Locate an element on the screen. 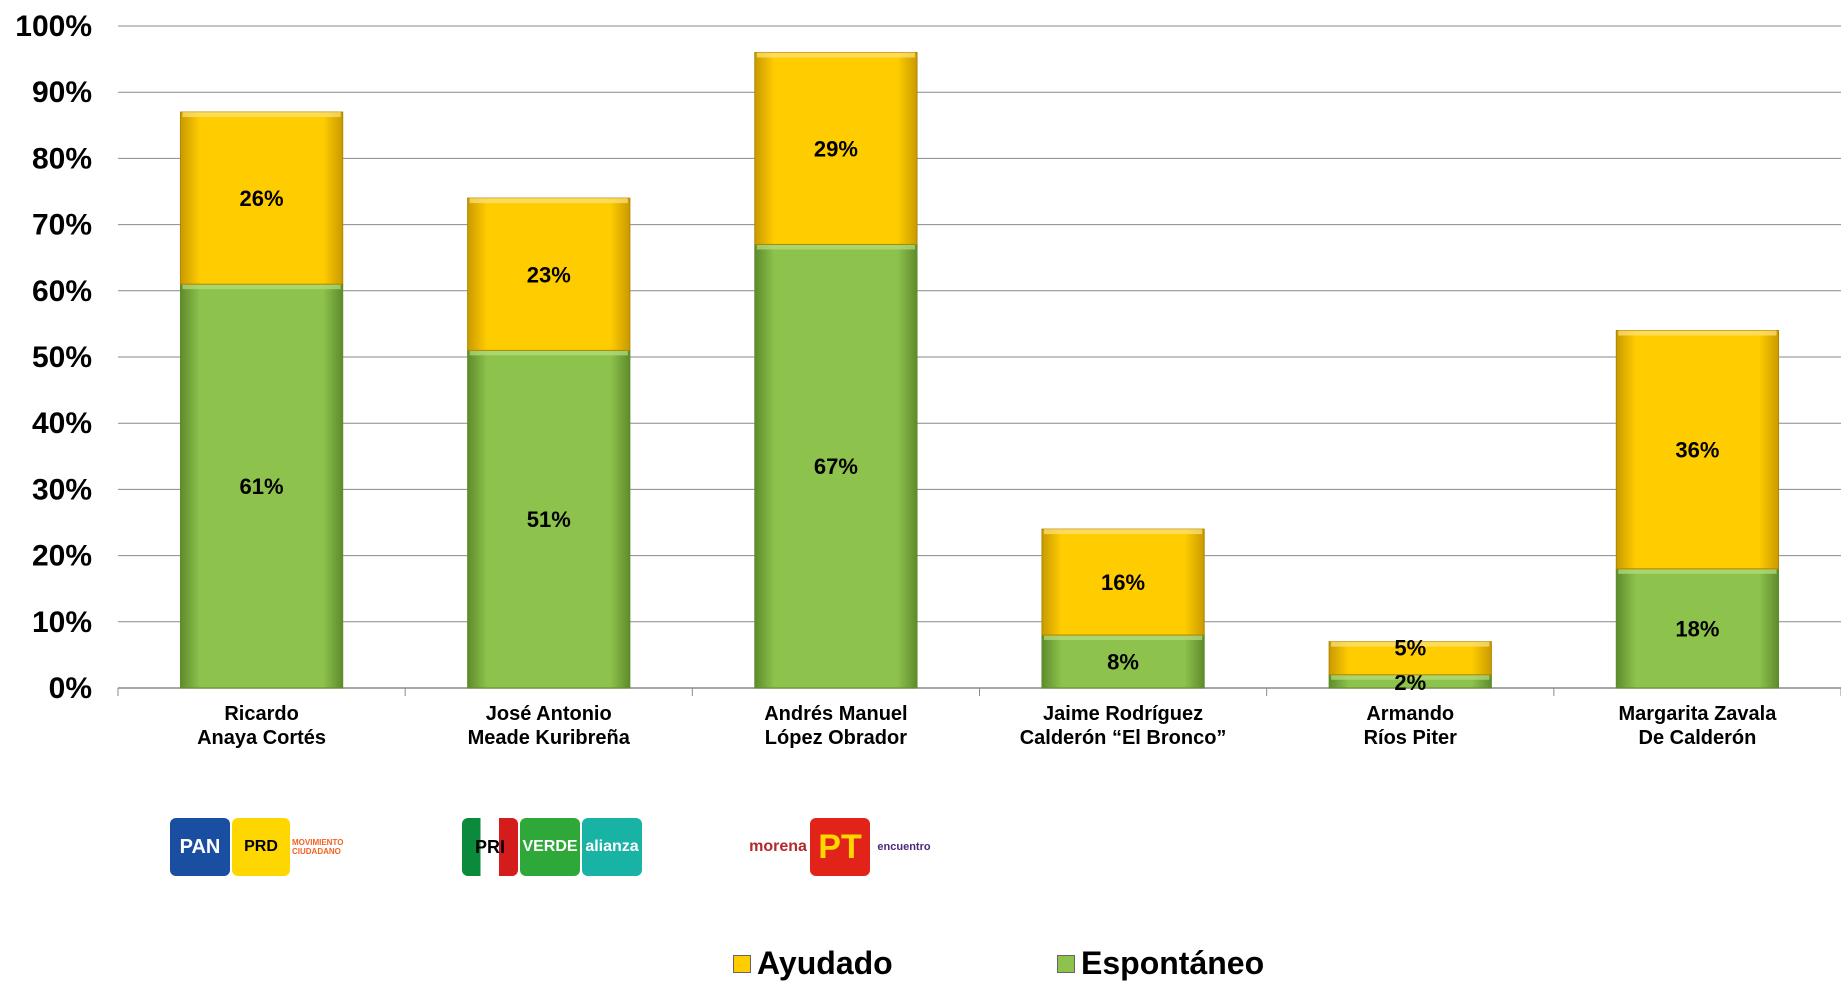  y-tick-label: 20% is located at coordinates (62, 556).